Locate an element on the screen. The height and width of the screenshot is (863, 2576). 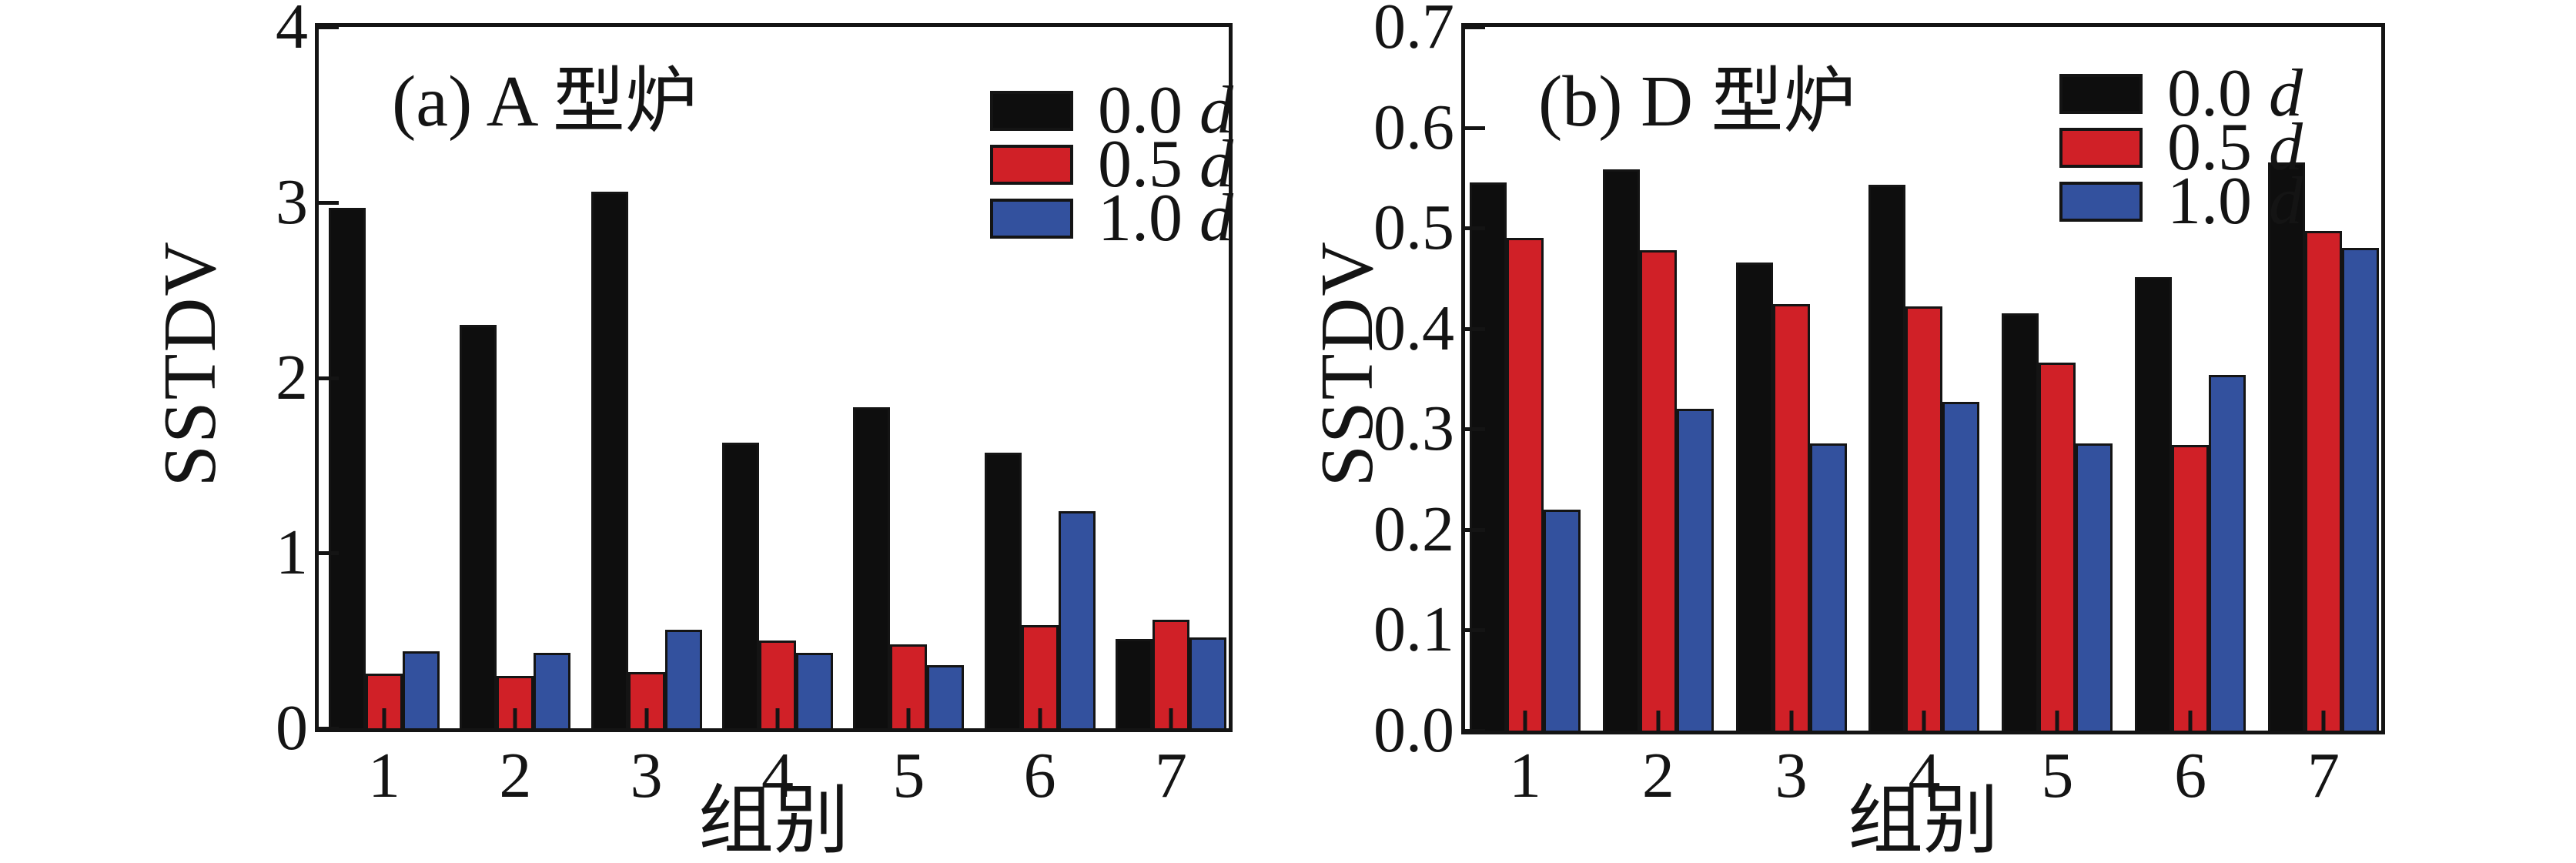
y-tick-label: 0.7 is located at coordinates (1414, 31).